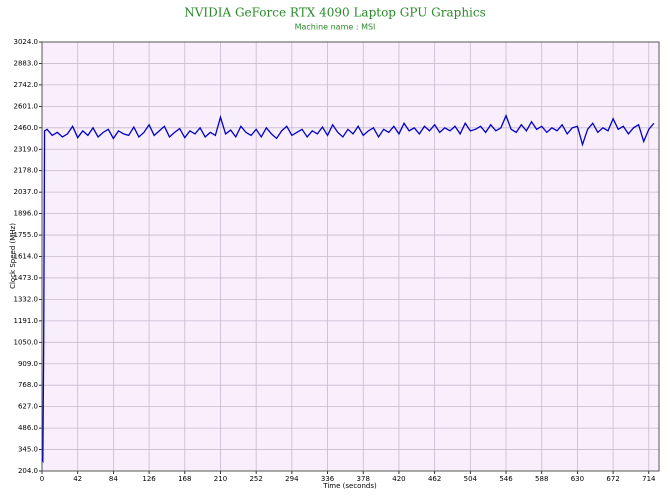 The image size is (670, 503). I want to click on x-tick-label: 672, so click(612, 479).